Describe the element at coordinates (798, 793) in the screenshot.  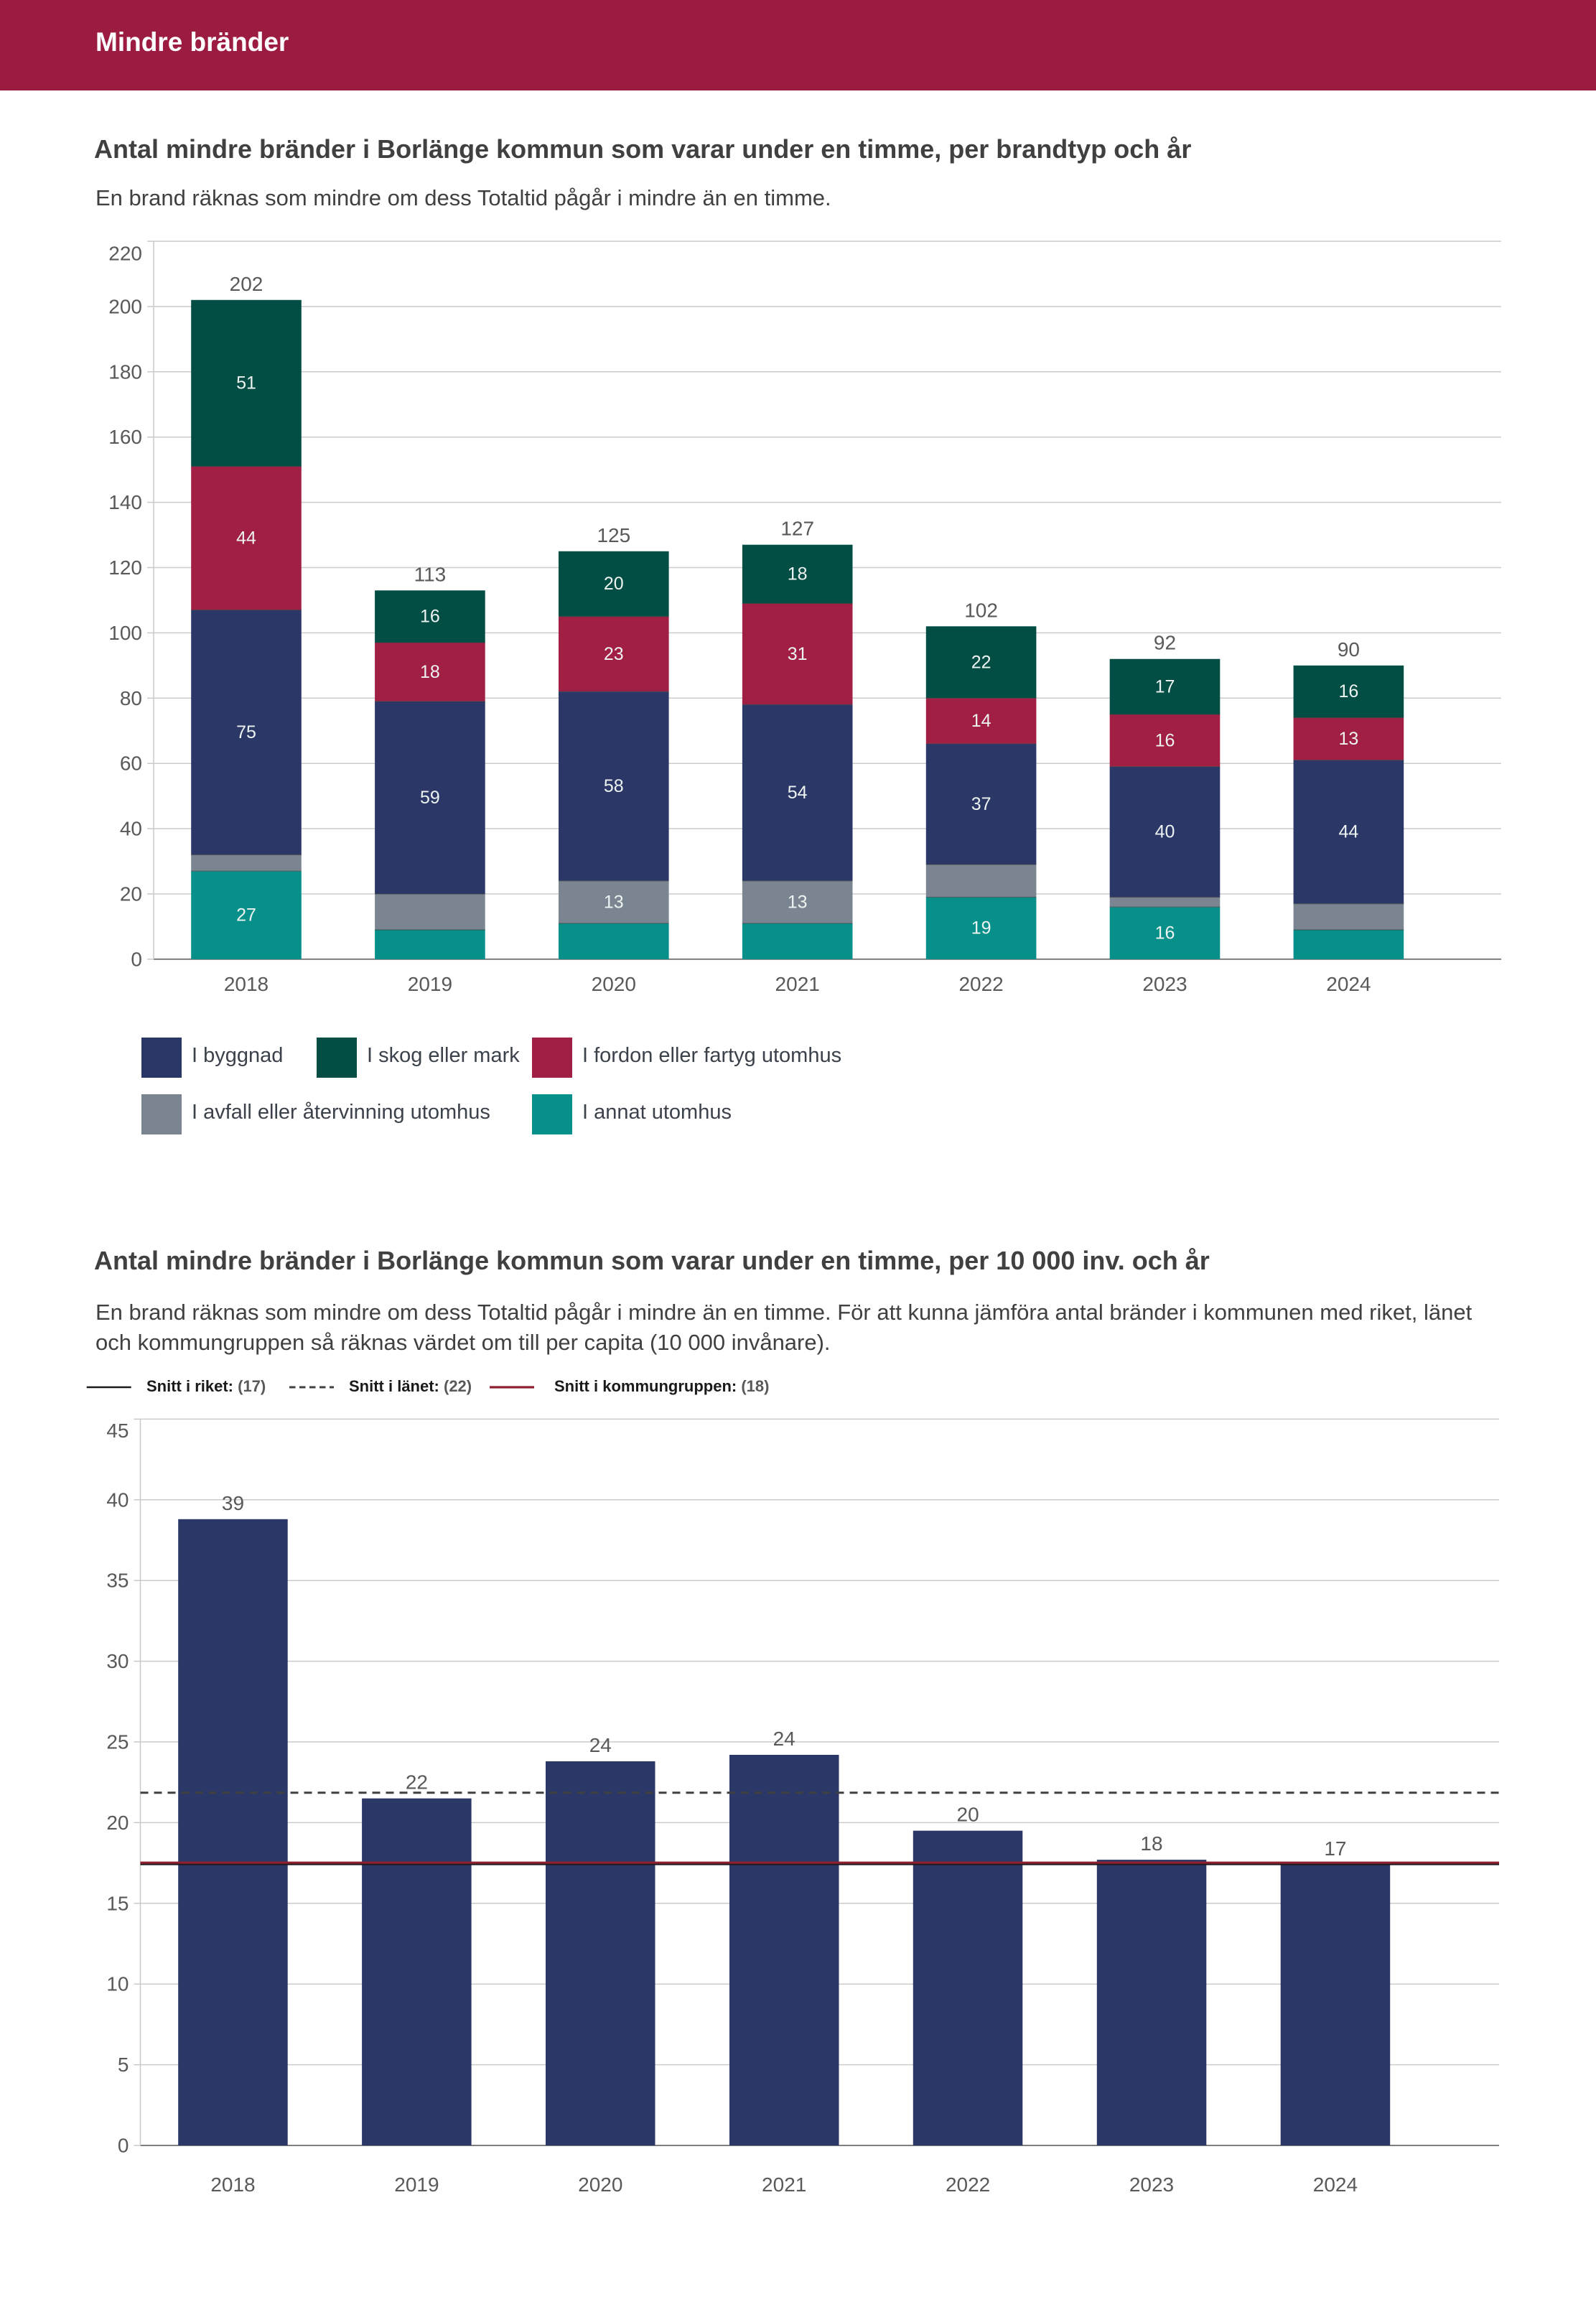
I see `svg-text: 54` at that location.